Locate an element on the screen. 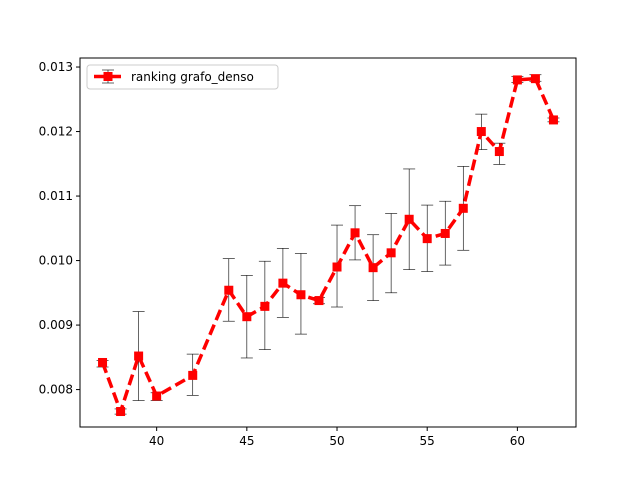  y-tick-label: 0.009 is located at coordinates (56, 325).